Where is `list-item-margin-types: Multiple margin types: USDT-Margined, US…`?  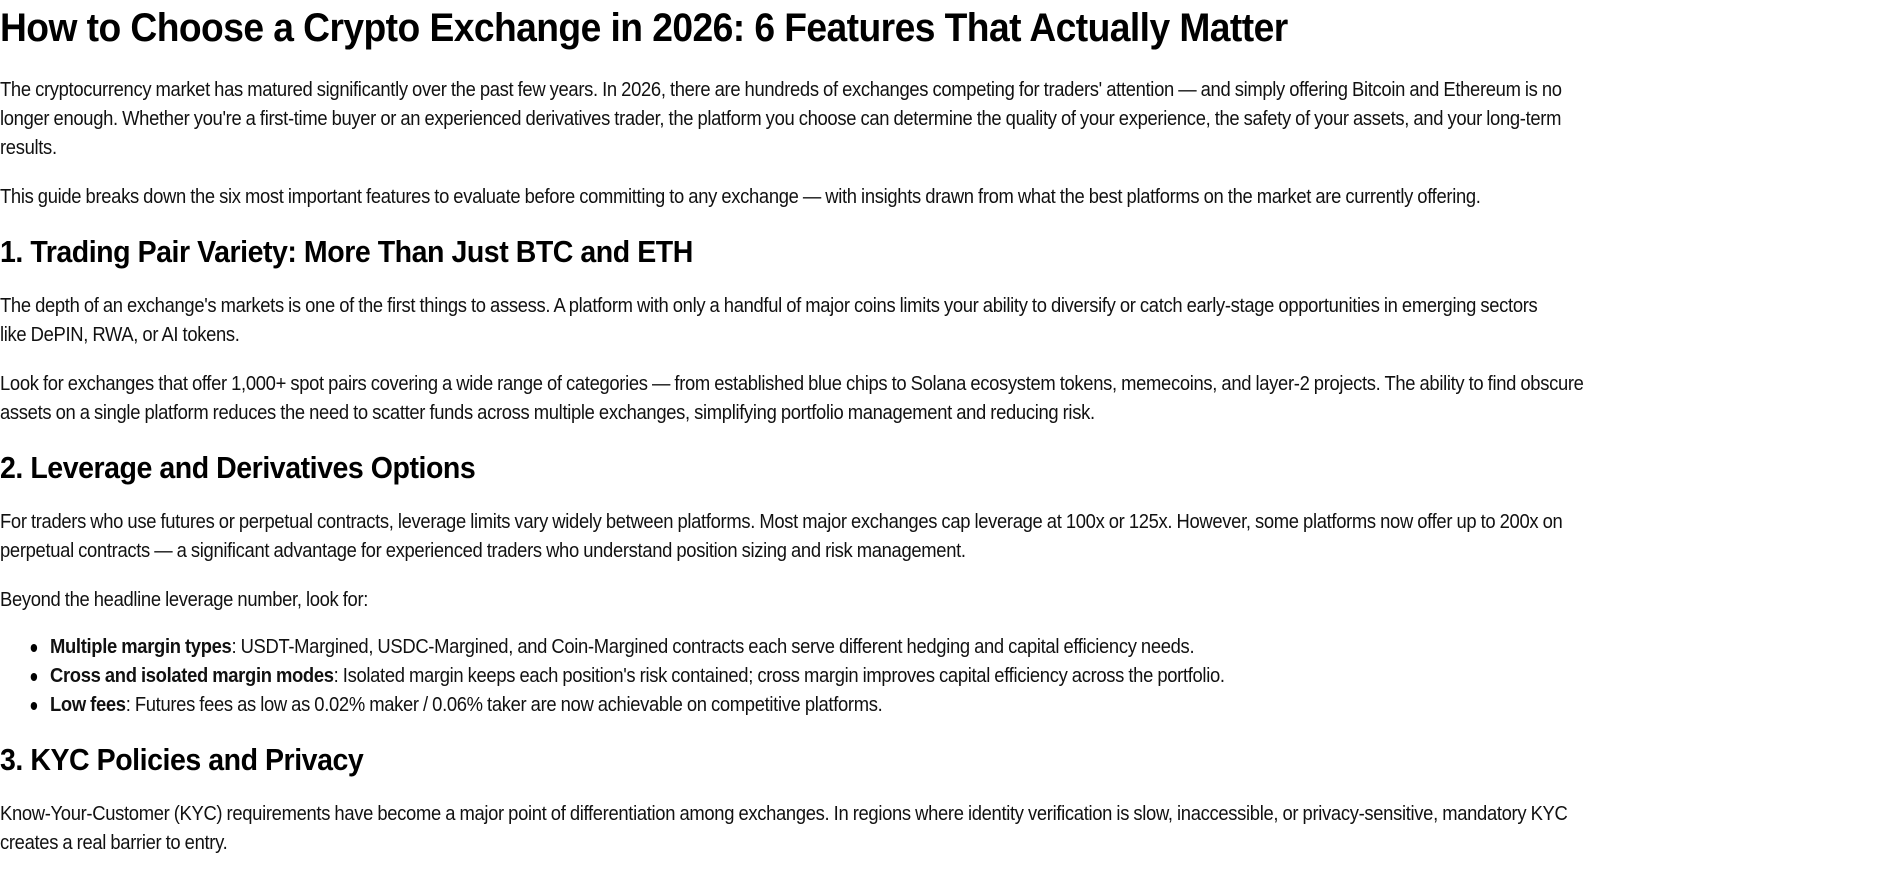
list-item-margin-types: Multiple margin types: USDT-Margined, US… is located at coordinates (887, 647).